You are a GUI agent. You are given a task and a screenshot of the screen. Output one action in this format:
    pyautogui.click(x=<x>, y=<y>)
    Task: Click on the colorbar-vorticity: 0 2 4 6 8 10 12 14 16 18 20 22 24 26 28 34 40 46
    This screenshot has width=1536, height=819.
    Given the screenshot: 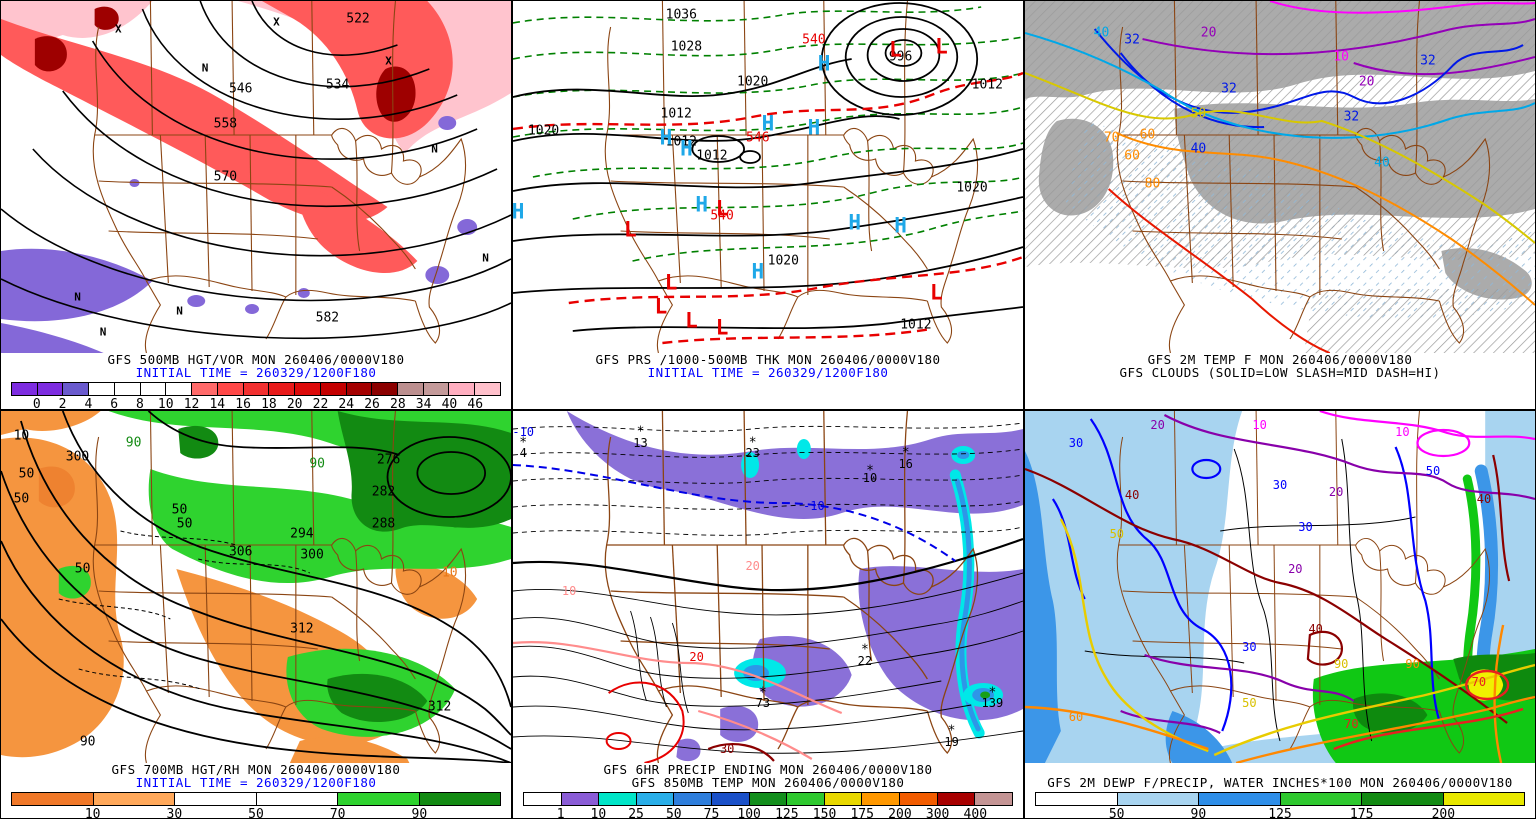 What is the action you would take?
    pyautogui.click(x=256, y=396)
    